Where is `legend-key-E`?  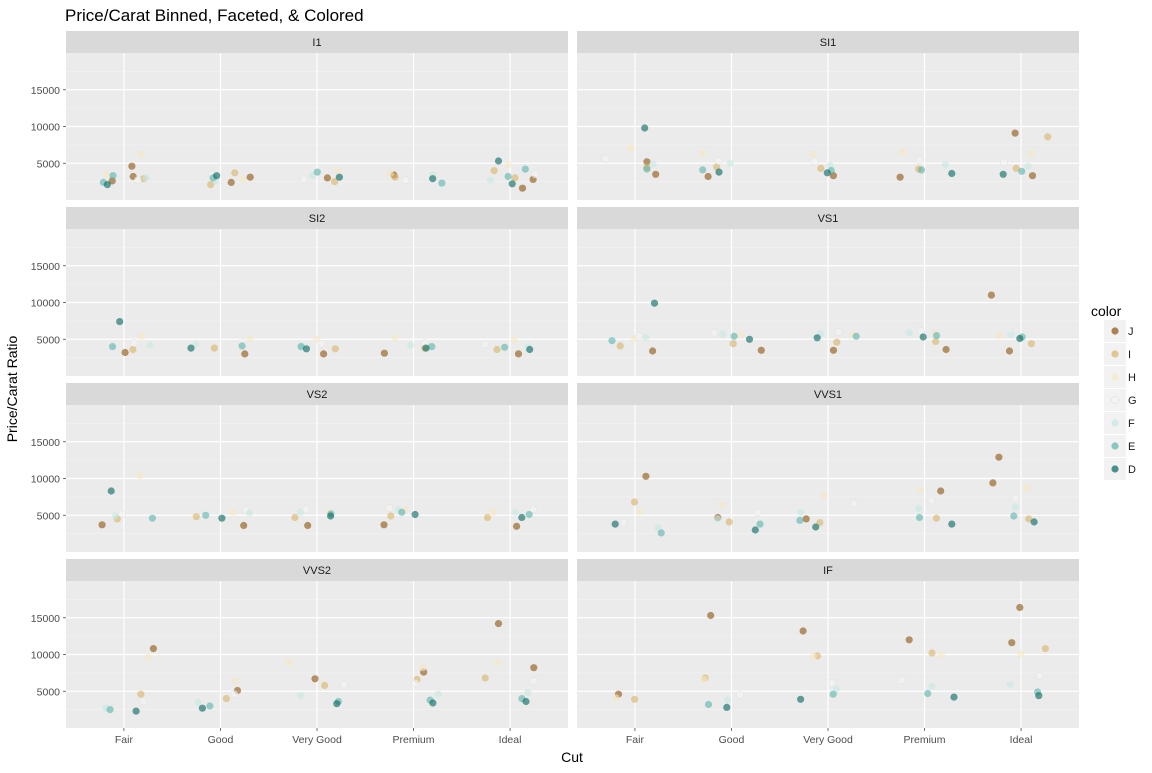 legend-key-E is located at coordinates (1115, 446).